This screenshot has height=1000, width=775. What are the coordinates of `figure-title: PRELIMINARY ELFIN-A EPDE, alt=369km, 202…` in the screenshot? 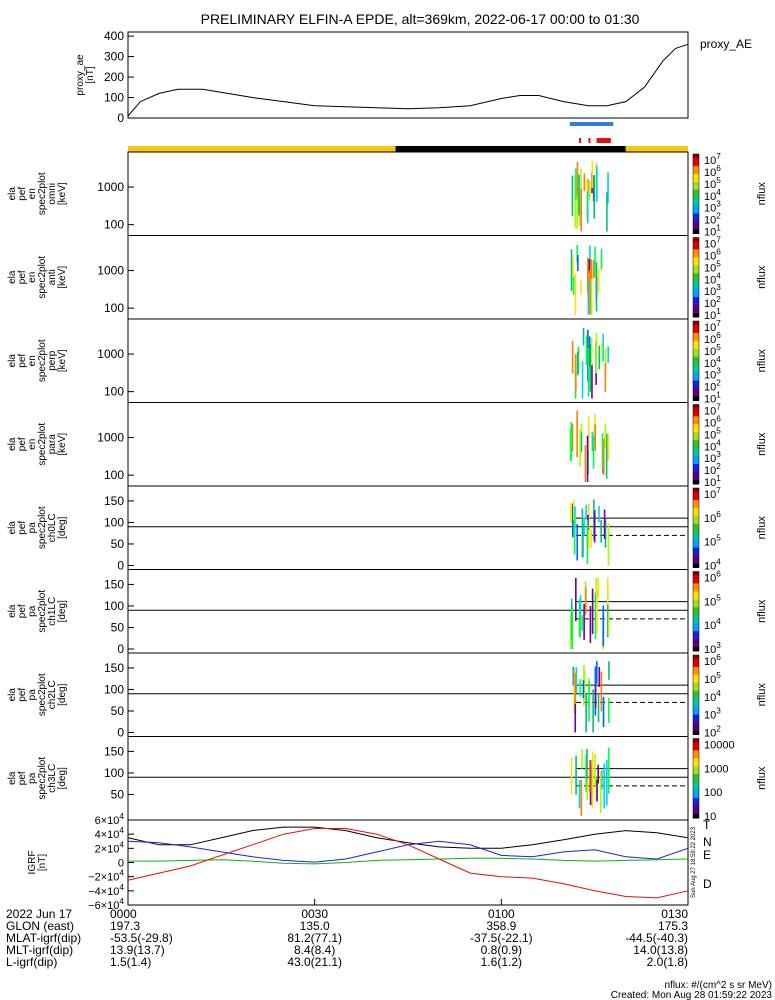 It's located at (420, 19).